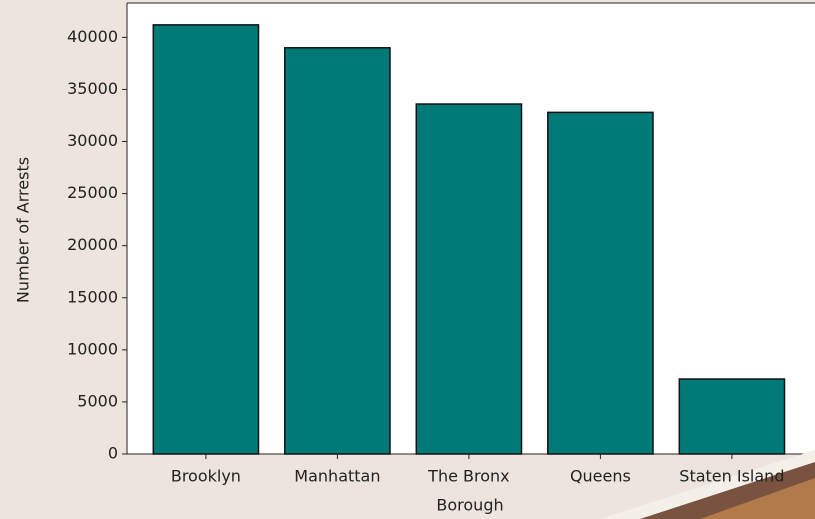 Image resolution: width=815 pixels, height=519 pixels. Describe the element at coordinates (97, 400) in the screenshot. I see `y-tick-label: 5000` at that location.